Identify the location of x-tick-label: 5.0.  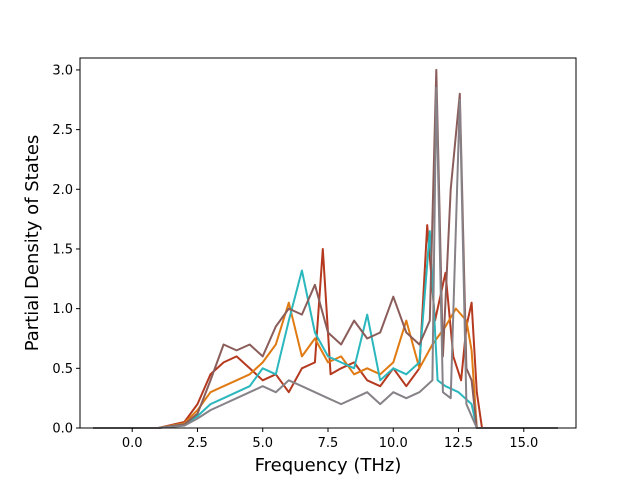
(262, 443).